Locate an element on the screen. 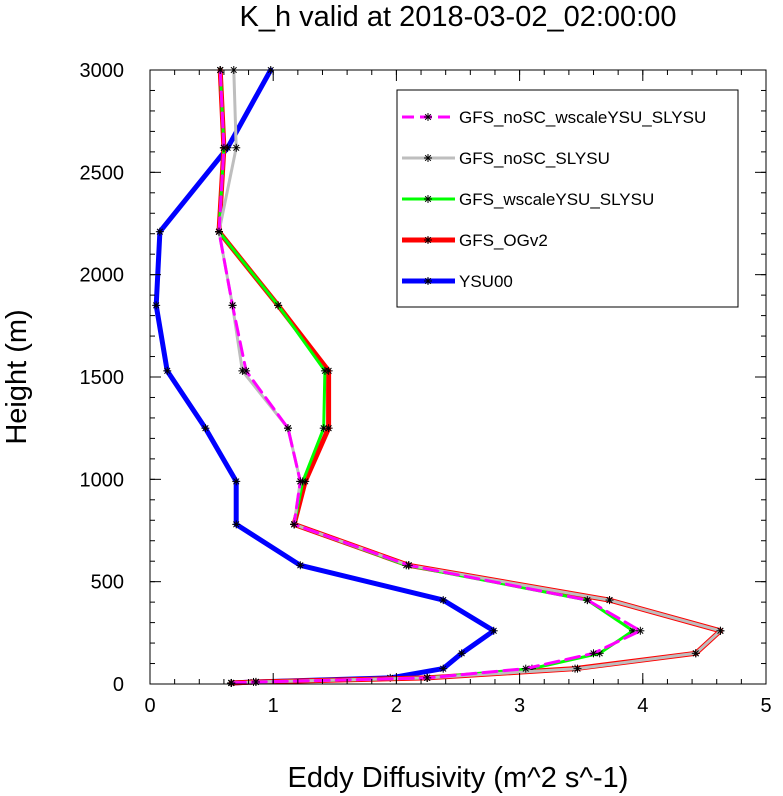  x-tick-label: 1 is located at coordinates (273, 706).